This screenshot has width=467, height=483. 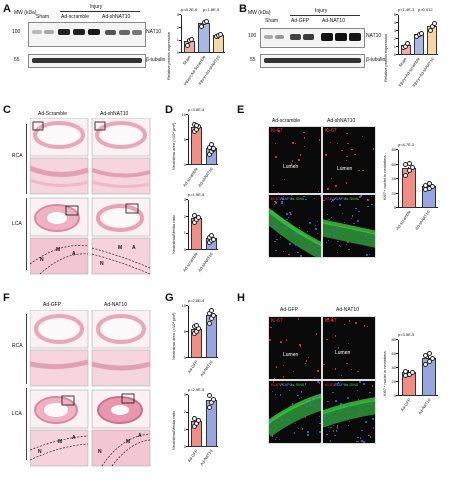 I want to click on y-tick-label: 4, so click(x=394, y=22).